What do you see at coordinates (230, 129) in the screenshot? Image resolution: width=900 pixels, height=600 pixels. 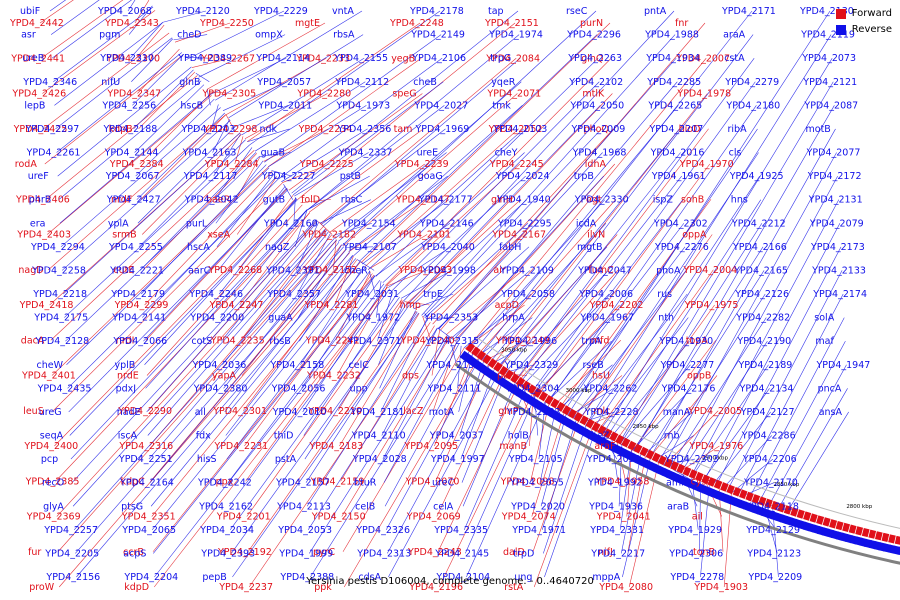 I see `forward-gene-label: YPD4_2298` at bounding box center [230, 129].